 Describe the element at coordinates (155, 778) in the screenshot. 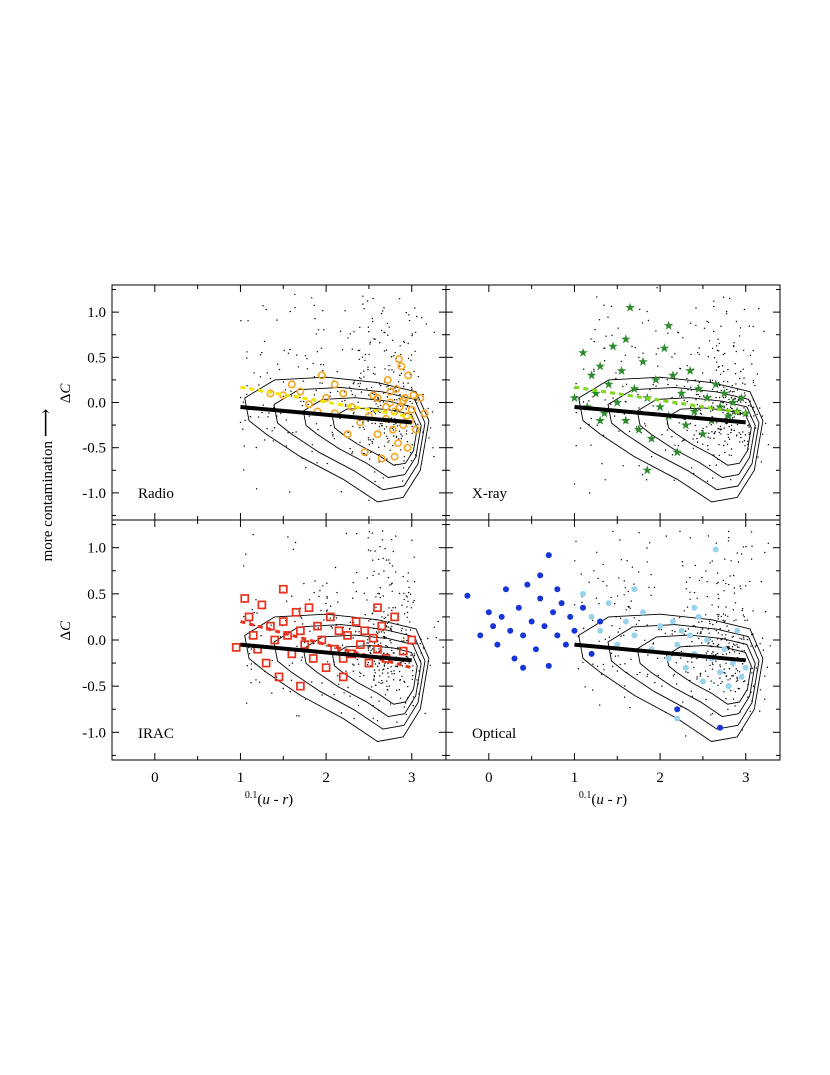

I see `x-tick-label: 0` at that location.